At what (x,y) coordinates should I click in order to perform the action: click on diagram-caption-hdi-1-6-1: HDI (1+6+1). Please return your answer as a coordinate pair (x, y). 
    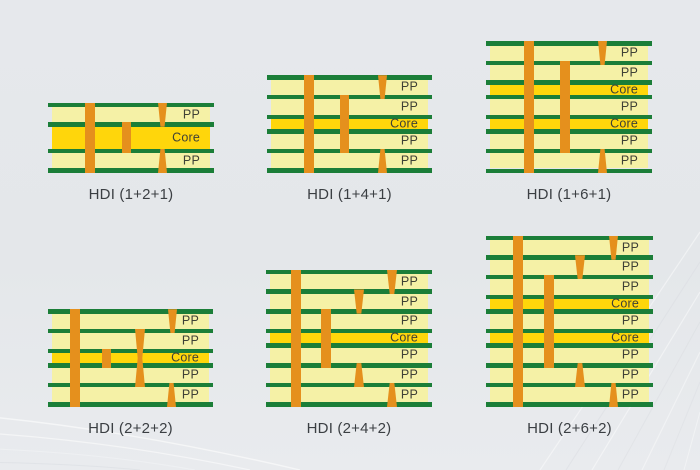
    Looking at the image, I should click on (569, 194).